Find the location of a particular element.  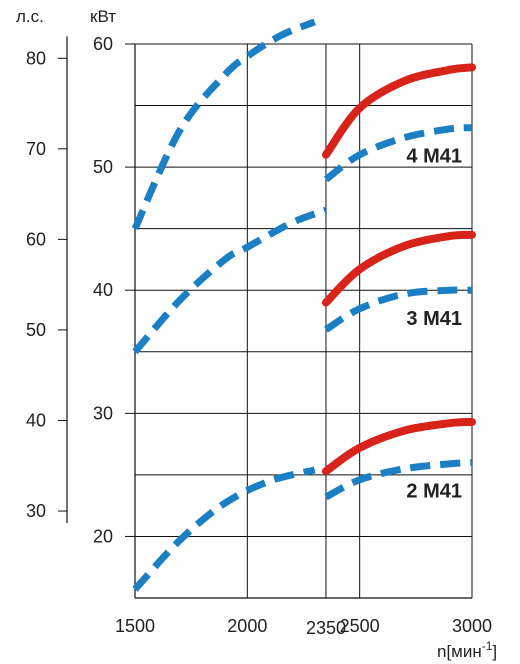

x-tick-label: 2500 is located at coordinates (360, 626).